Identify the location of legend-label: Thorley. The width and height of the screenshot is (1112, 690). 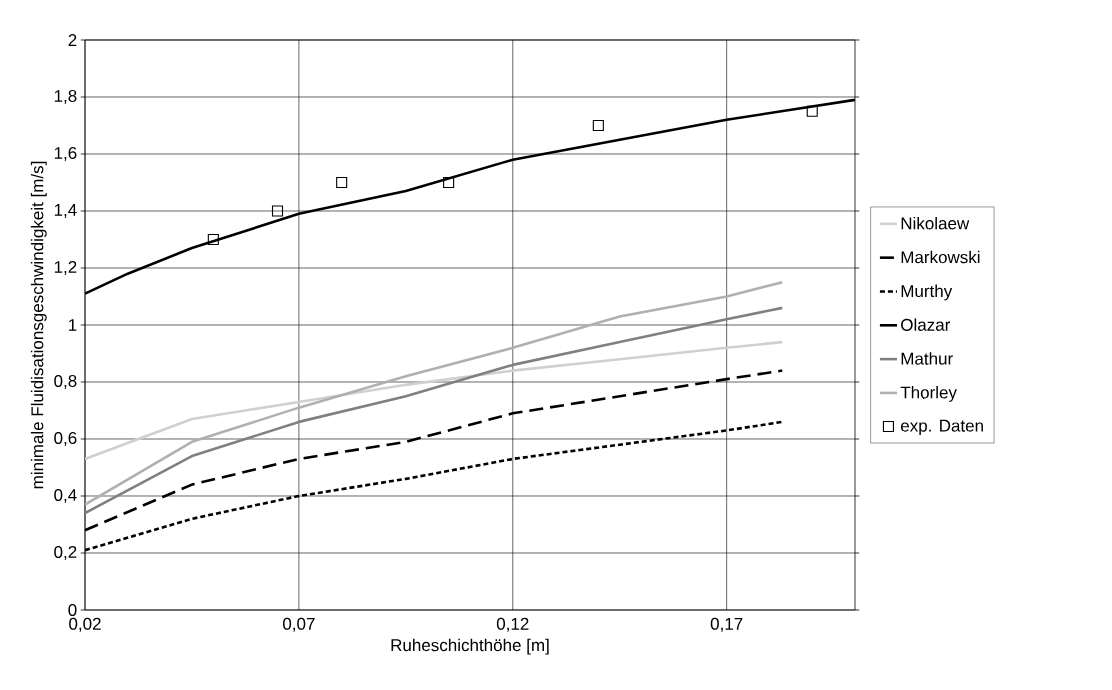
(928, 394).